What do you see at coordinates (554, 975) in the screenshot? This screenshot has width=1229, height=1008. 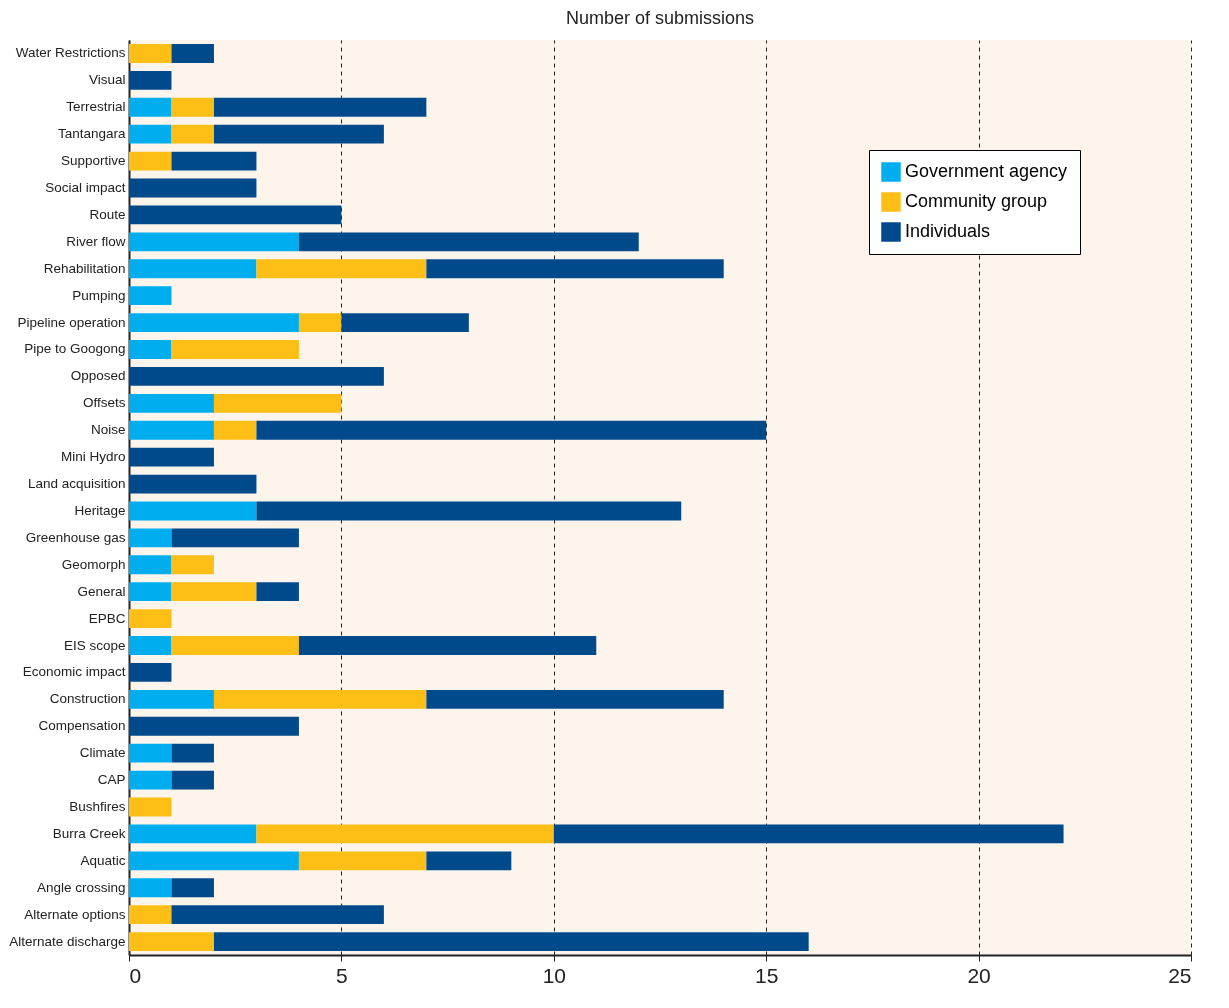 I see `x-tick-label: 10` at bounding box center [554, 975].